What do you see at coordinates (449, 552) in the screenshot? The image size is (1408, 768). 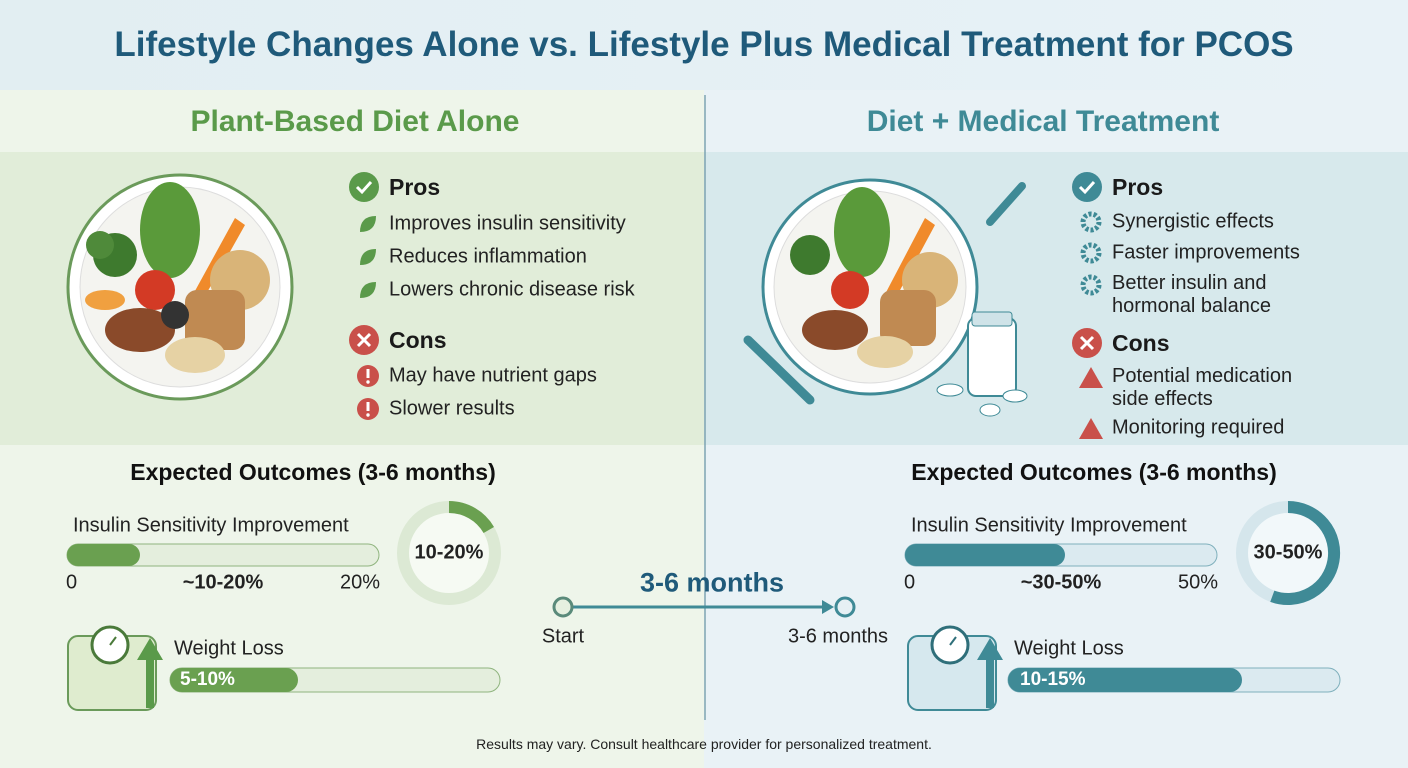 I see `ring-label: 10-20%` at bounding box center [449, 552].